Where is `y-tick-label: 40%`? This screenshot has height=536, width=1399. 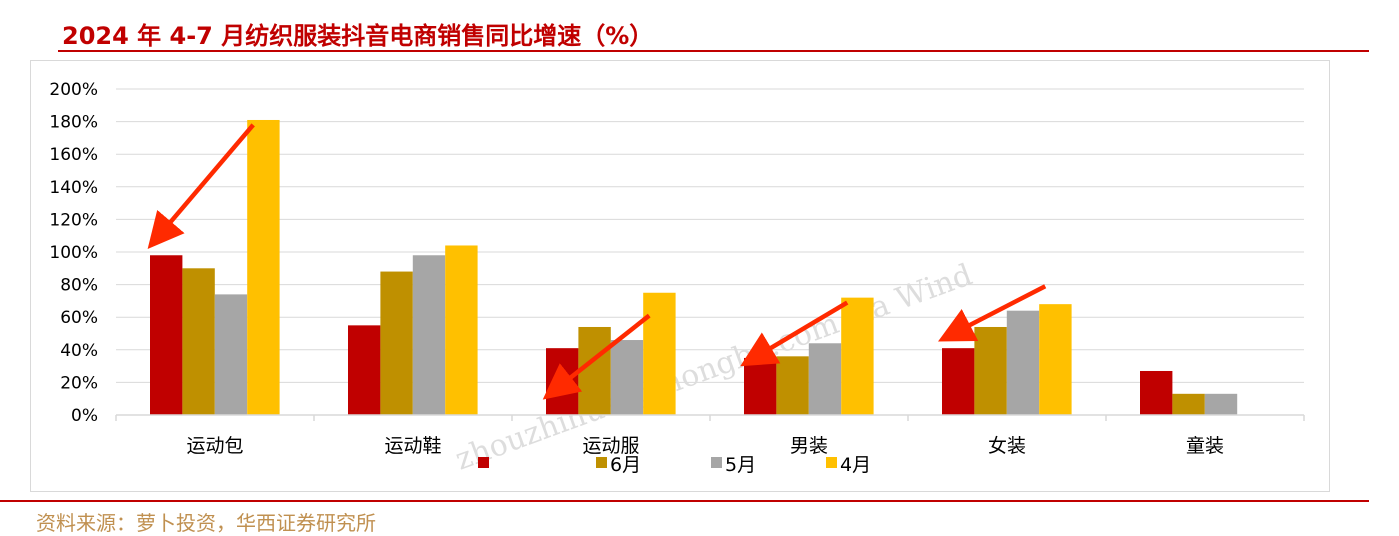 y-tick-label: 40% is located at coordinates (79, 351).